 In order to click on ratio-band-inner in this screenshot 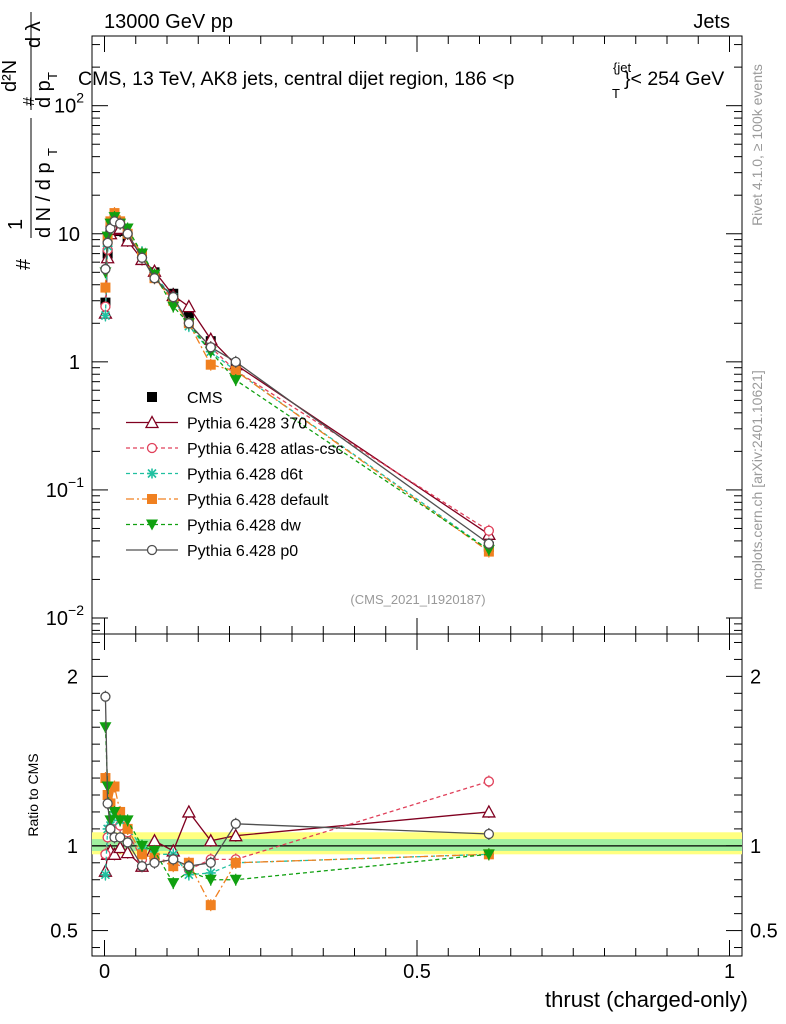, I will do `click(417, 845)`.